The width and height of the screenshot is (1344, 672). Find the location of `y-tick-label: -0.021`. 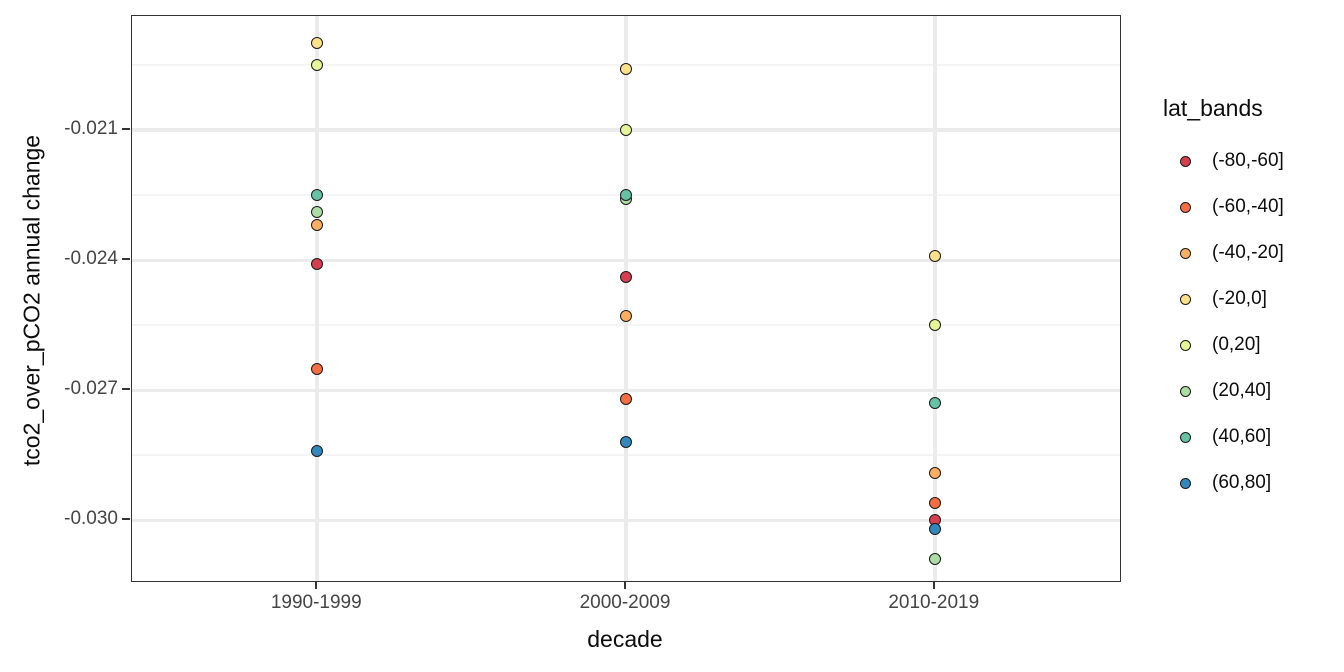

y-tick-label: -0.021 is located at coordinates (91, 129).